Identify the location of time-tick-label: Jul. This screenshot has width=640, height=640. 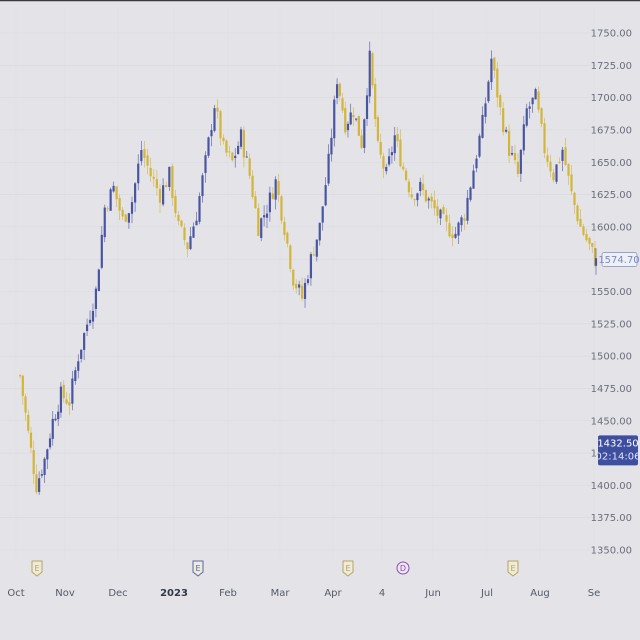
(486, 593).